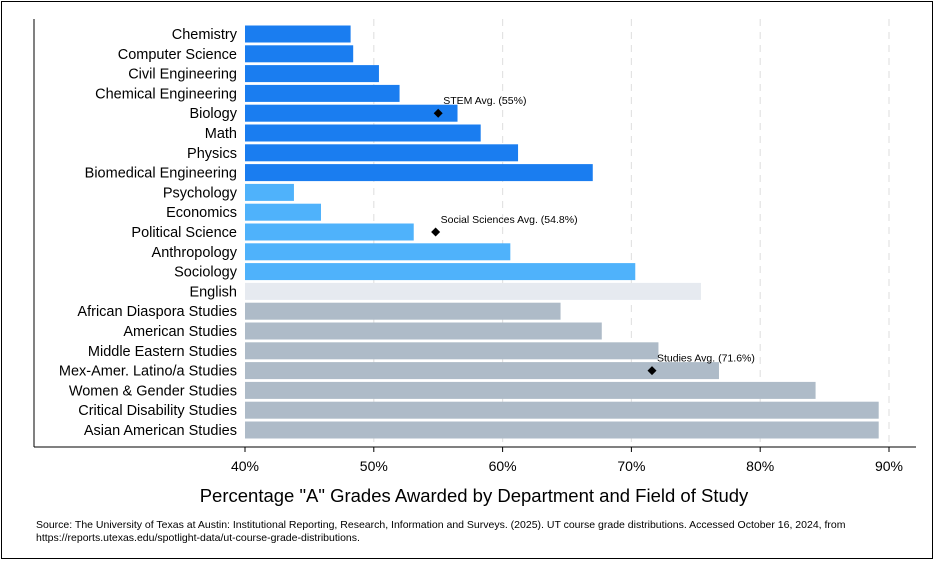 The image size is (936, 562). What do you see at coordinates (889, 466) in the screenshot?
I see `x-tick-label: 90%` at bounding box center [889, 466].